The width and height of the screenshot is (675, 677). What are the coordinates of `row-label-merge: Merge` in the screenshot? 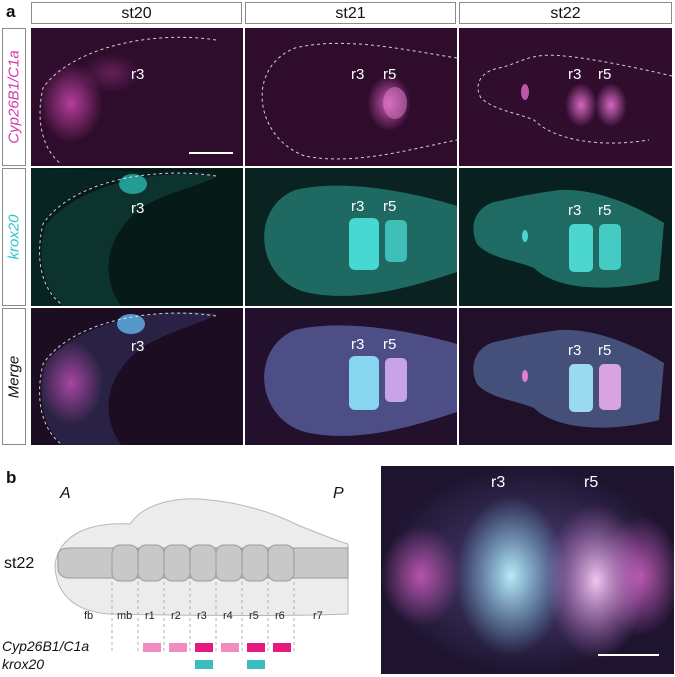 It's located at (14, 376).